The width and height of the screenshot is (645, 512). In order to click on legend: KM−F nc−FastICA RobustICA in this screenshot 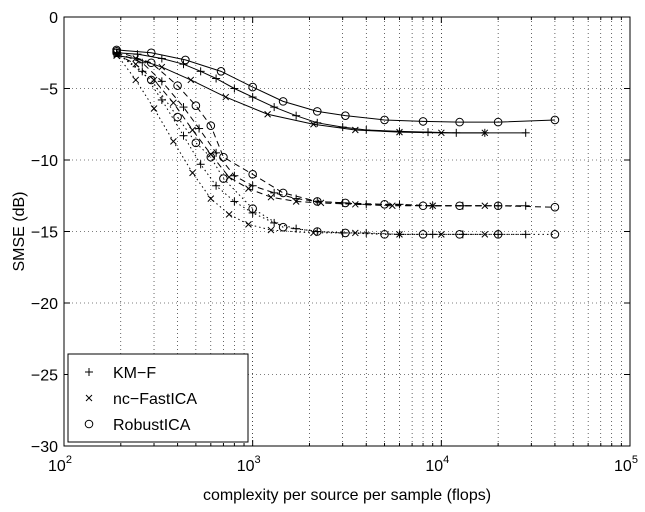, I will do `click(158, 398)`.